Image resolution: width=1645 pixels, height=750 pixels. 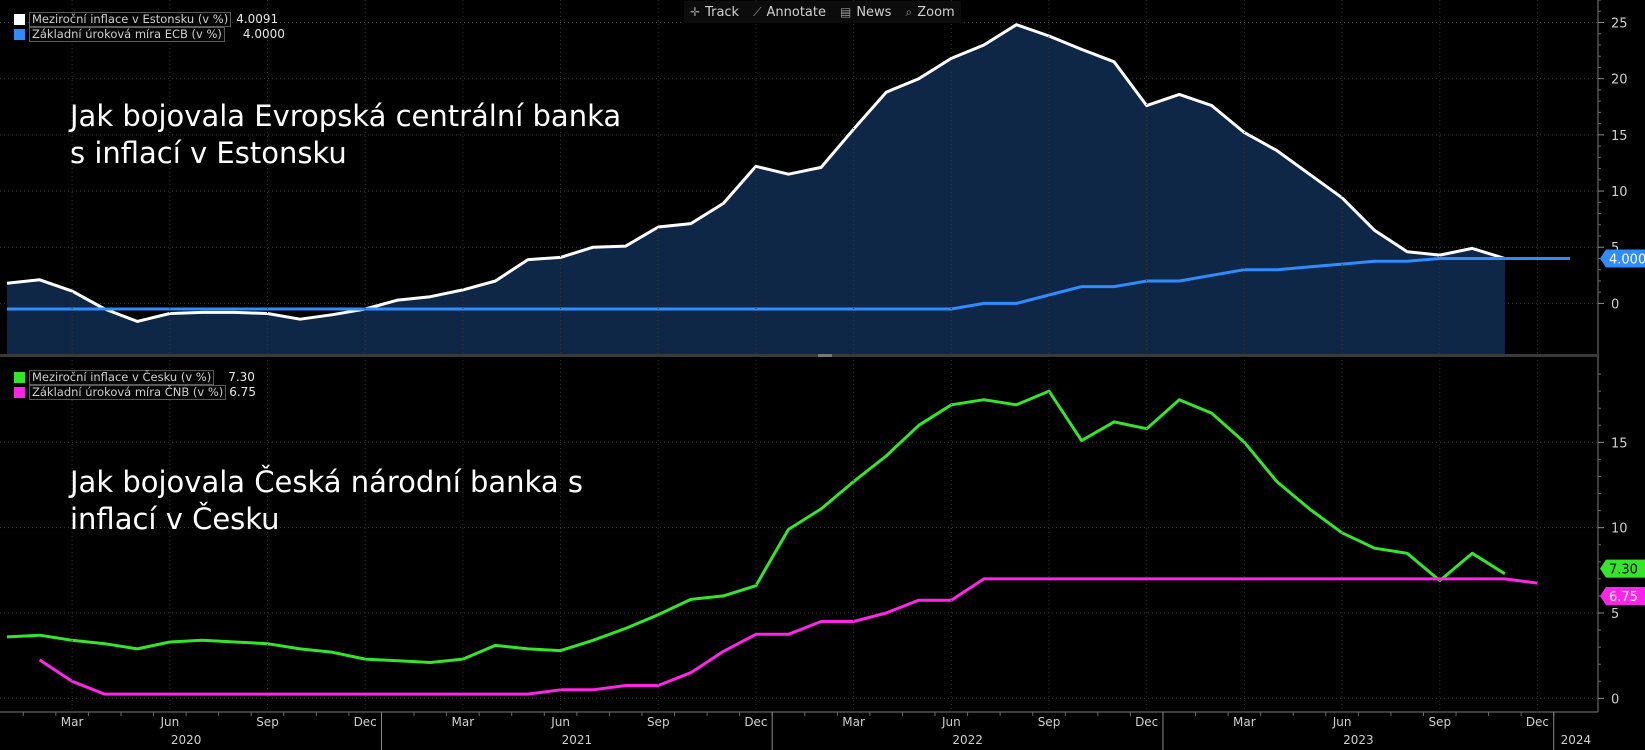 I want to click on legend-swatch-white, so click(x=19, y=19).